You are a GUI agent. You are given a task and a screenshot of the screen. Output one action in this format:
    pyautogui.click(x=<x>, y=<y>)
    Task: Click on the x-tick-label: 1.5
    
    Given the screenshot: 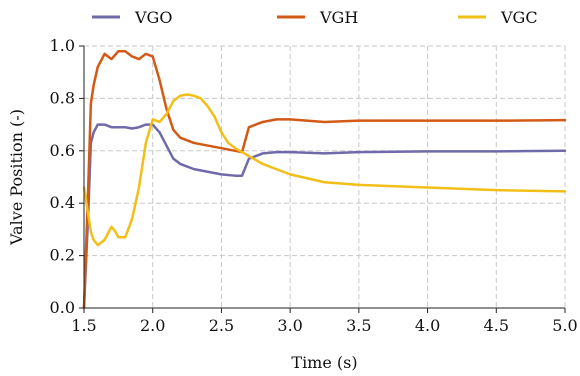 What is the action you would take?
    pyautogui.click(x=83, y=325)
    